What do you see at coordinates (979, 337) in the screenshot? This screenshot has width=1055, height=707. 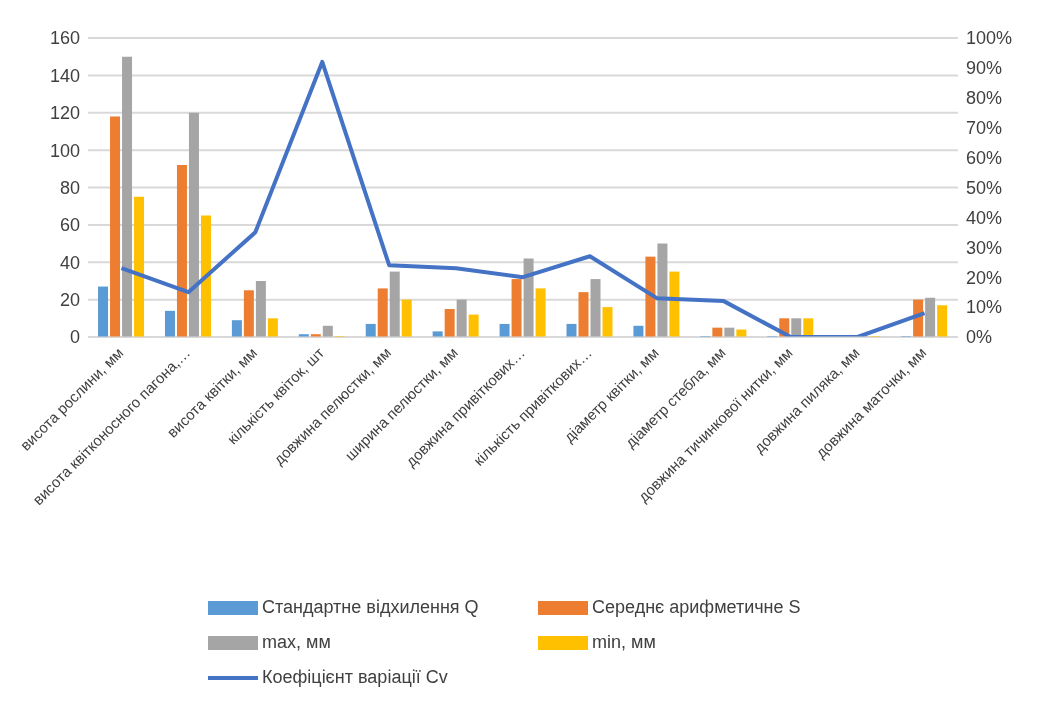 I see `y2-tick-label: 0%` at bounding box center [979, 337].